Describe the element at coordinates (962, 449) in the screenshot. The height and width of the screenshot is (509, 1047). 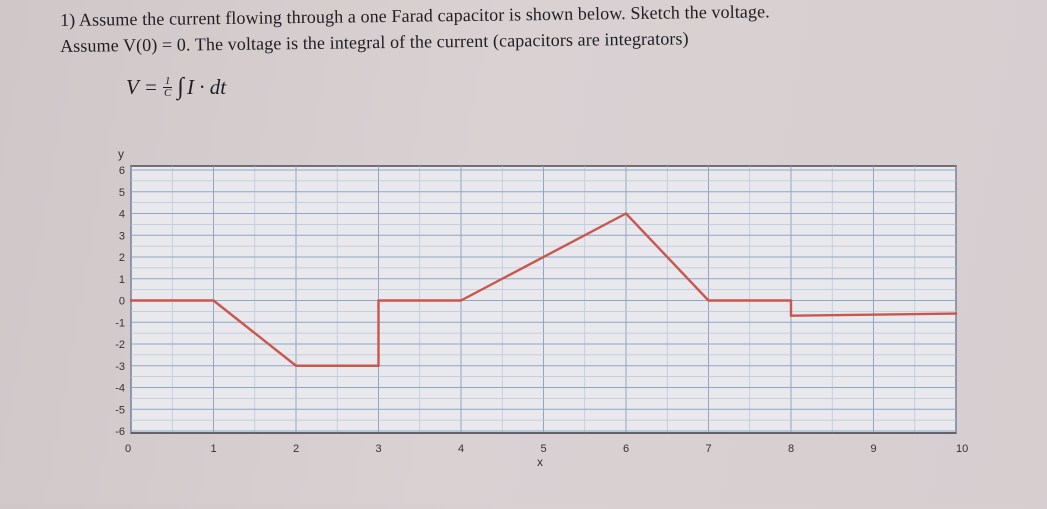
I see `x-tick-label: 10` at that location.